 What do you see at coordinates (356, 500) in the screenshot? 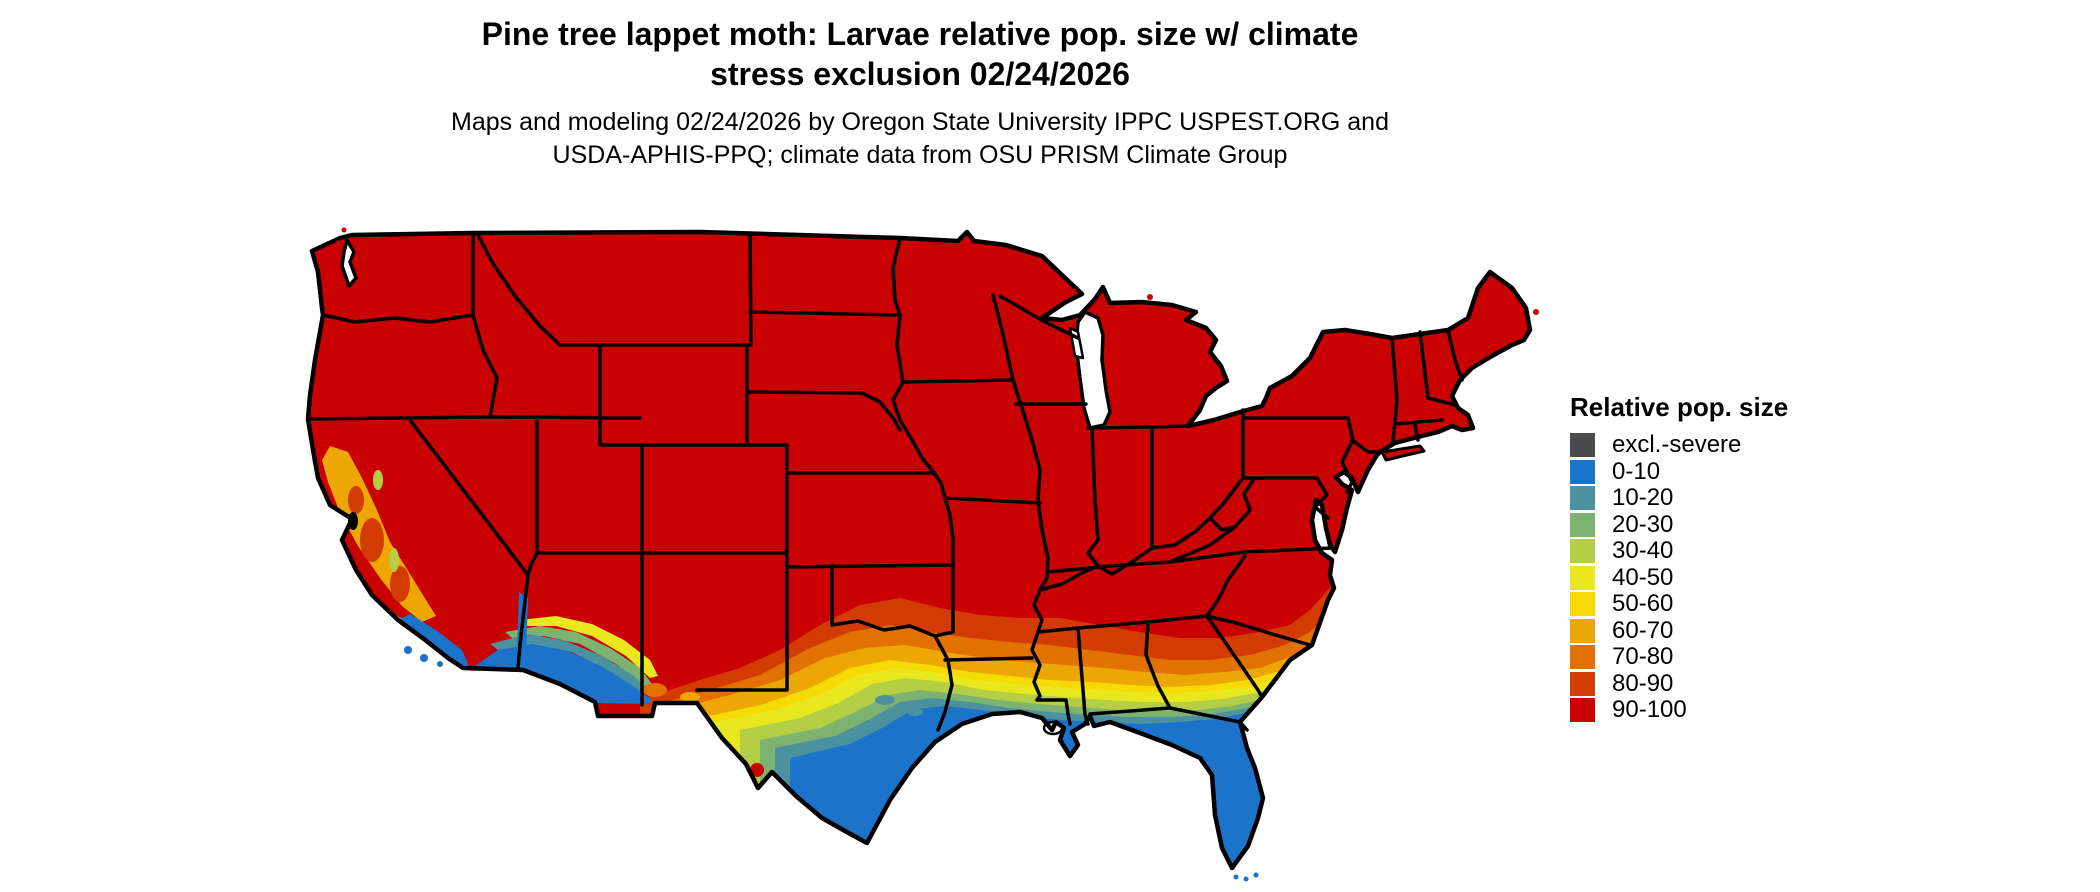
I see `california-valley-80-90-c` at bounding box center [356, 500].